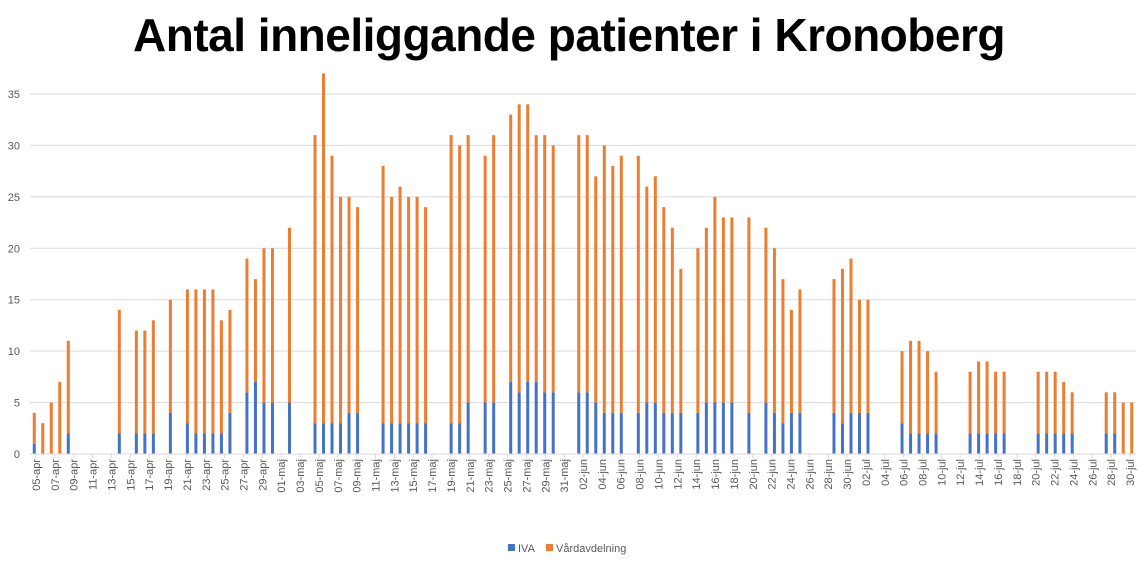 The width and height of the screenshot is (1138, 562). What do you see at coordinates (490, 476) in the screenshot?
I see `x-tick-label: 23-maj` at bounding box center [490, 476].